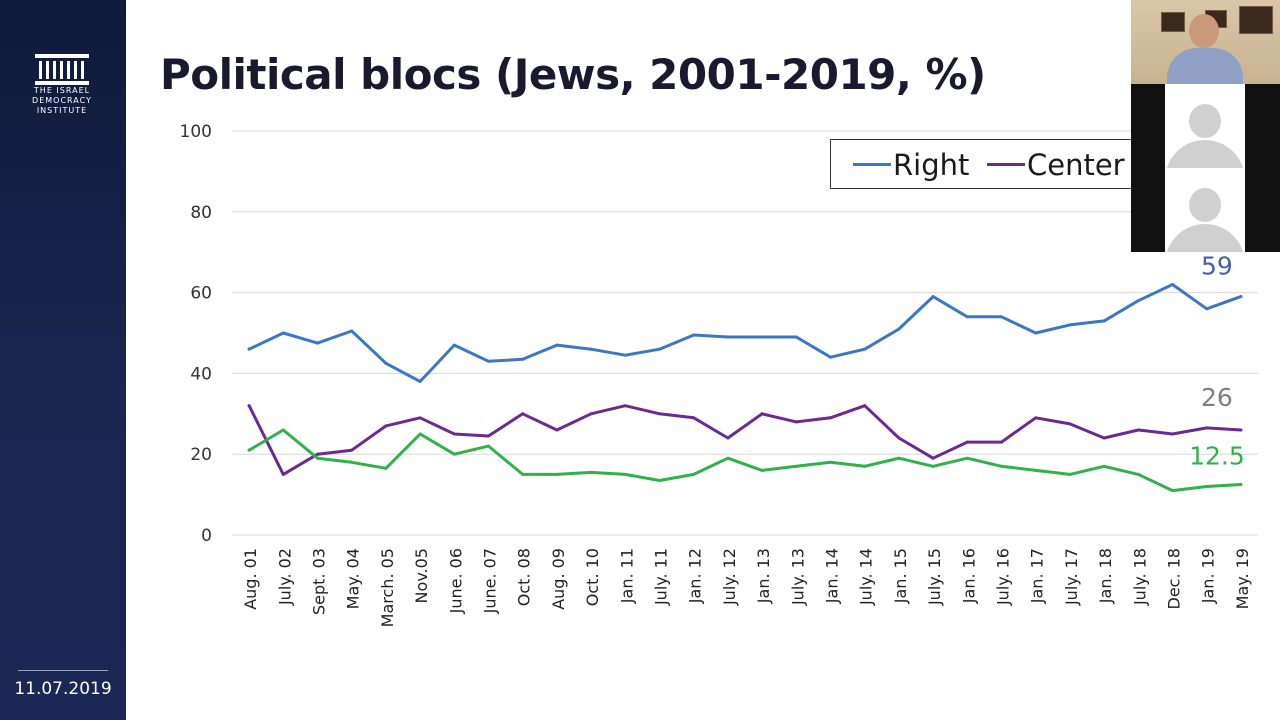 This screenshot has width=1280, height=720. Describe the element at coordinates (866, 577) in the screenshot. I see `x-tick-label: July. 14` at that location.